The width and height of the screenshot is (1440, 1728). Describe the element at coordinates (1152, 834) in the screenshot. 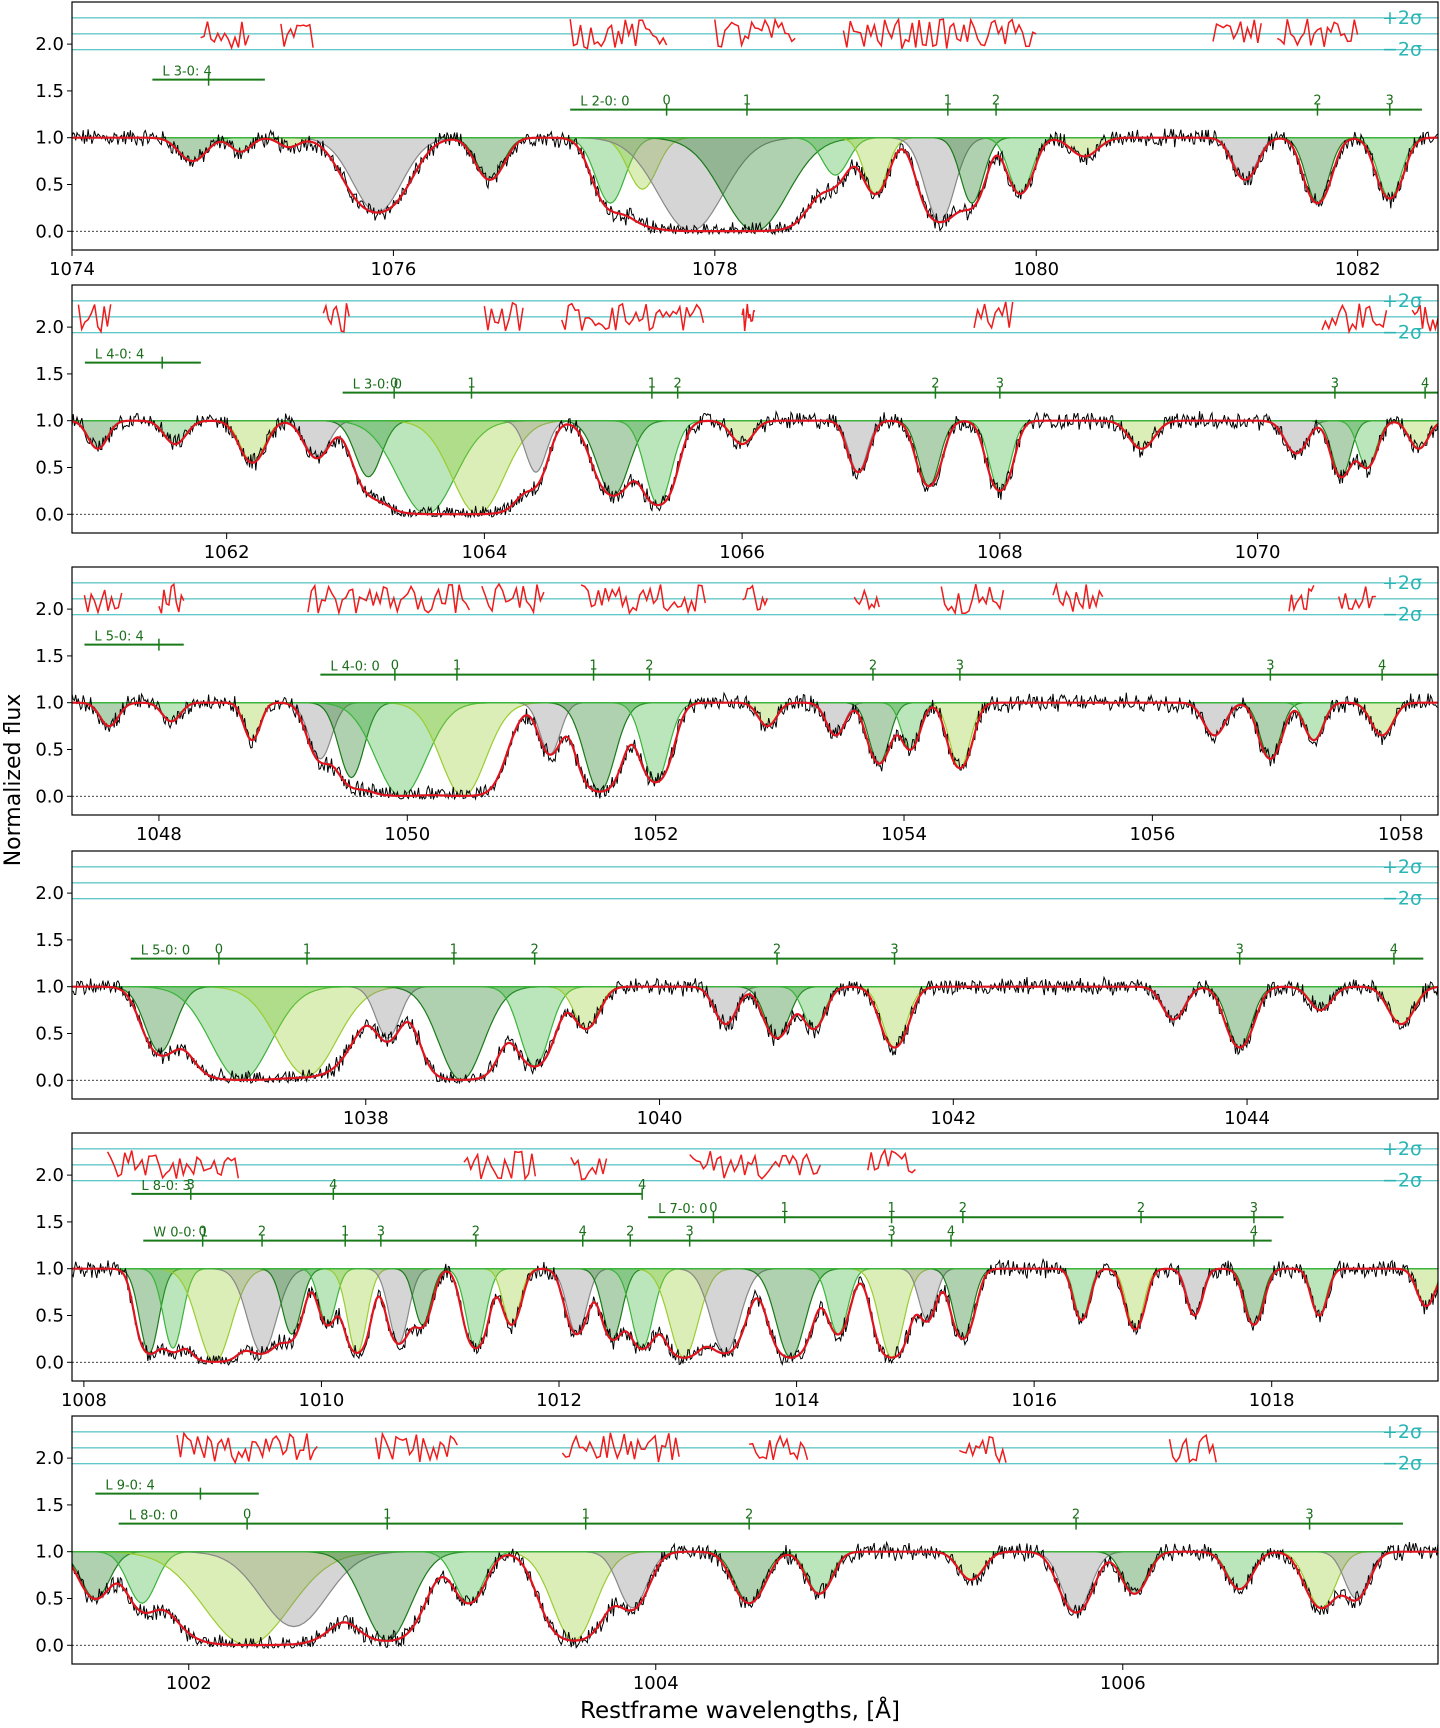

I see `x-tick-label: 1056` at that location.